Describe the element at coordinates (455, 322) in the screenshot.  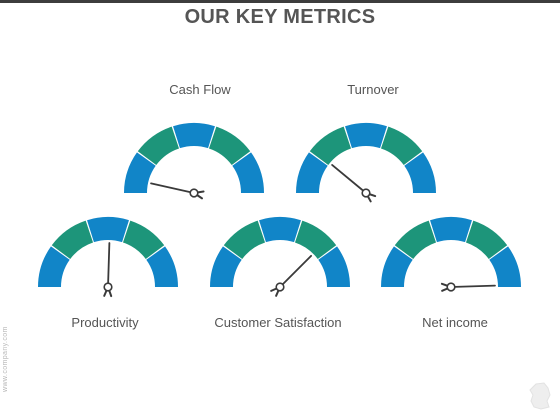
I see `gauge-label-net-income: Net income` at that location.